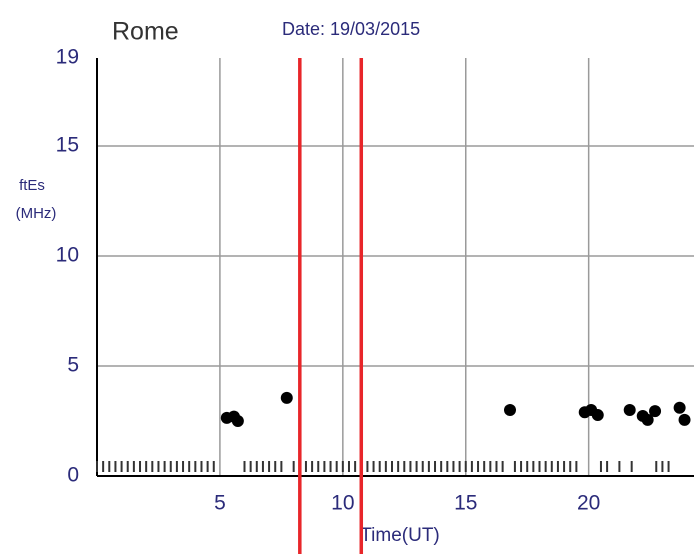 This screenshot has width=694, height=554. Describe the element at coordinates (67, 57) in the screenshot. I see `y-tick-label: 19` at that location.